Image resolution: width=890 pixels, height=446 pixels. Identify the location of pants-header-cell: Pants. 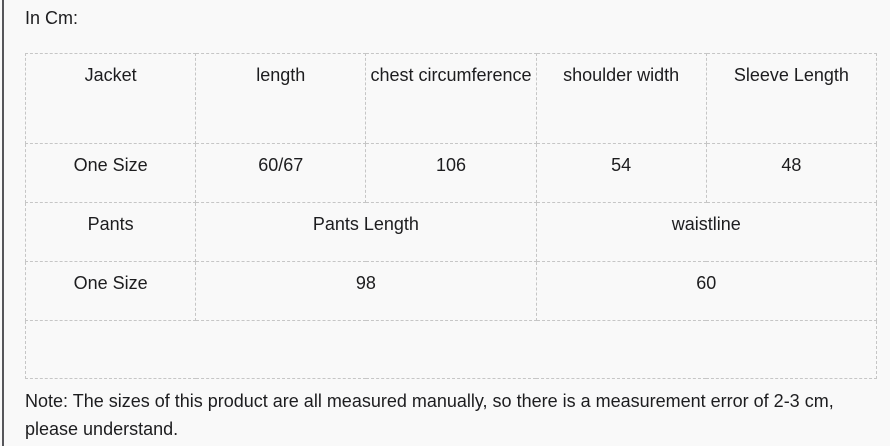
(110, 232).